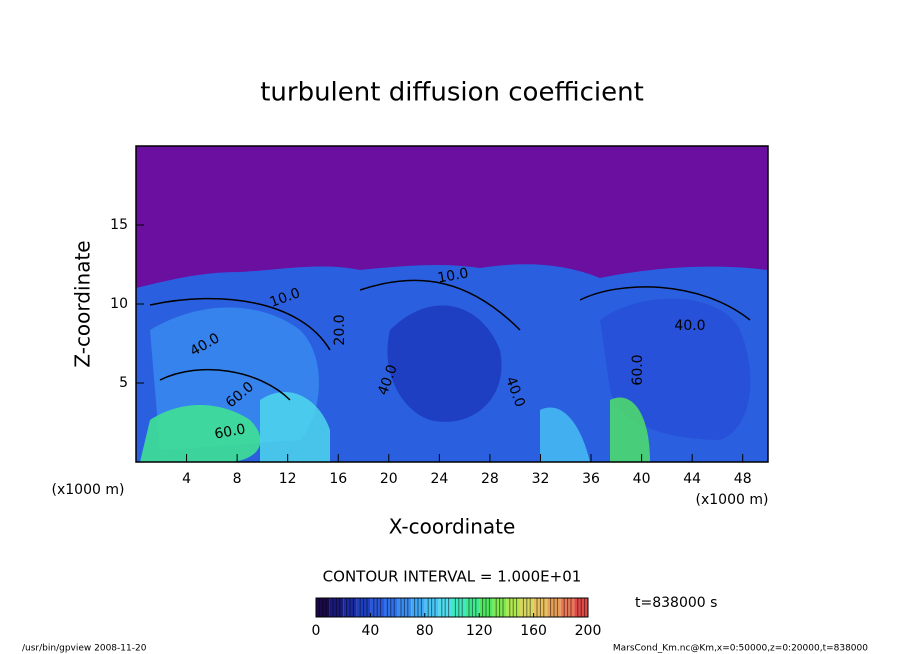 The image size is (904, 654). Describe the element at coordinates (533, 631) in the screenshot. I see `colorbar-tick-label: 160` at that location.